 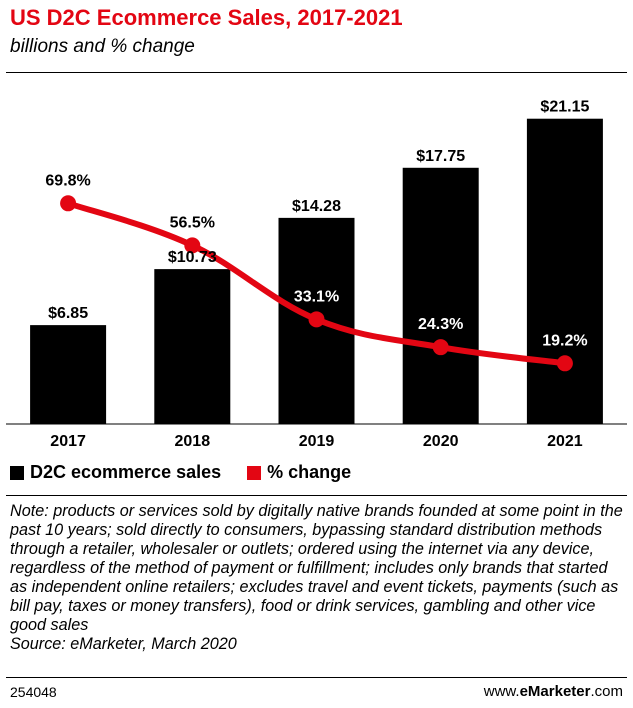 I want to click on x-tick-label-2017: 2017, so click(x=68, y=441).